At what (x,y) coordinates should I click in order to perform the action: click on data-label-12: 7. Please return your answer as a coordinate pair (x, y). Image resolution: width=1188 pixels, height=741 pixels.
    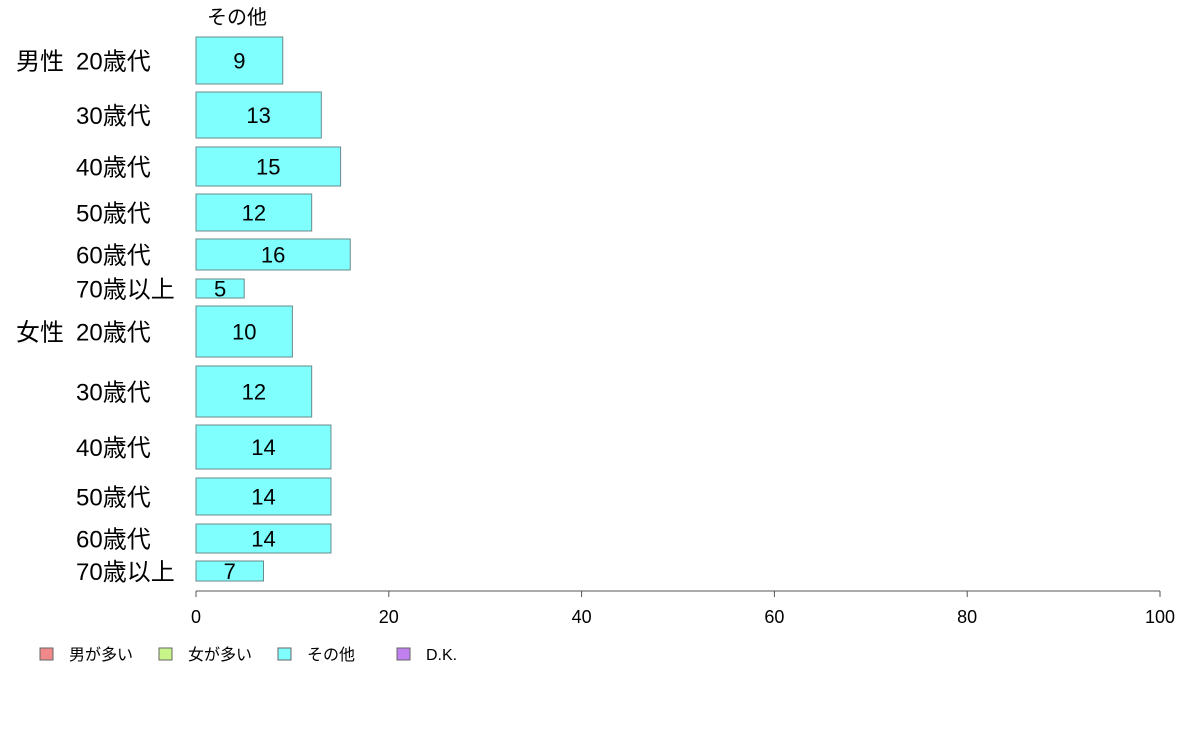
    Looking at the image, I should click on (230, 571).